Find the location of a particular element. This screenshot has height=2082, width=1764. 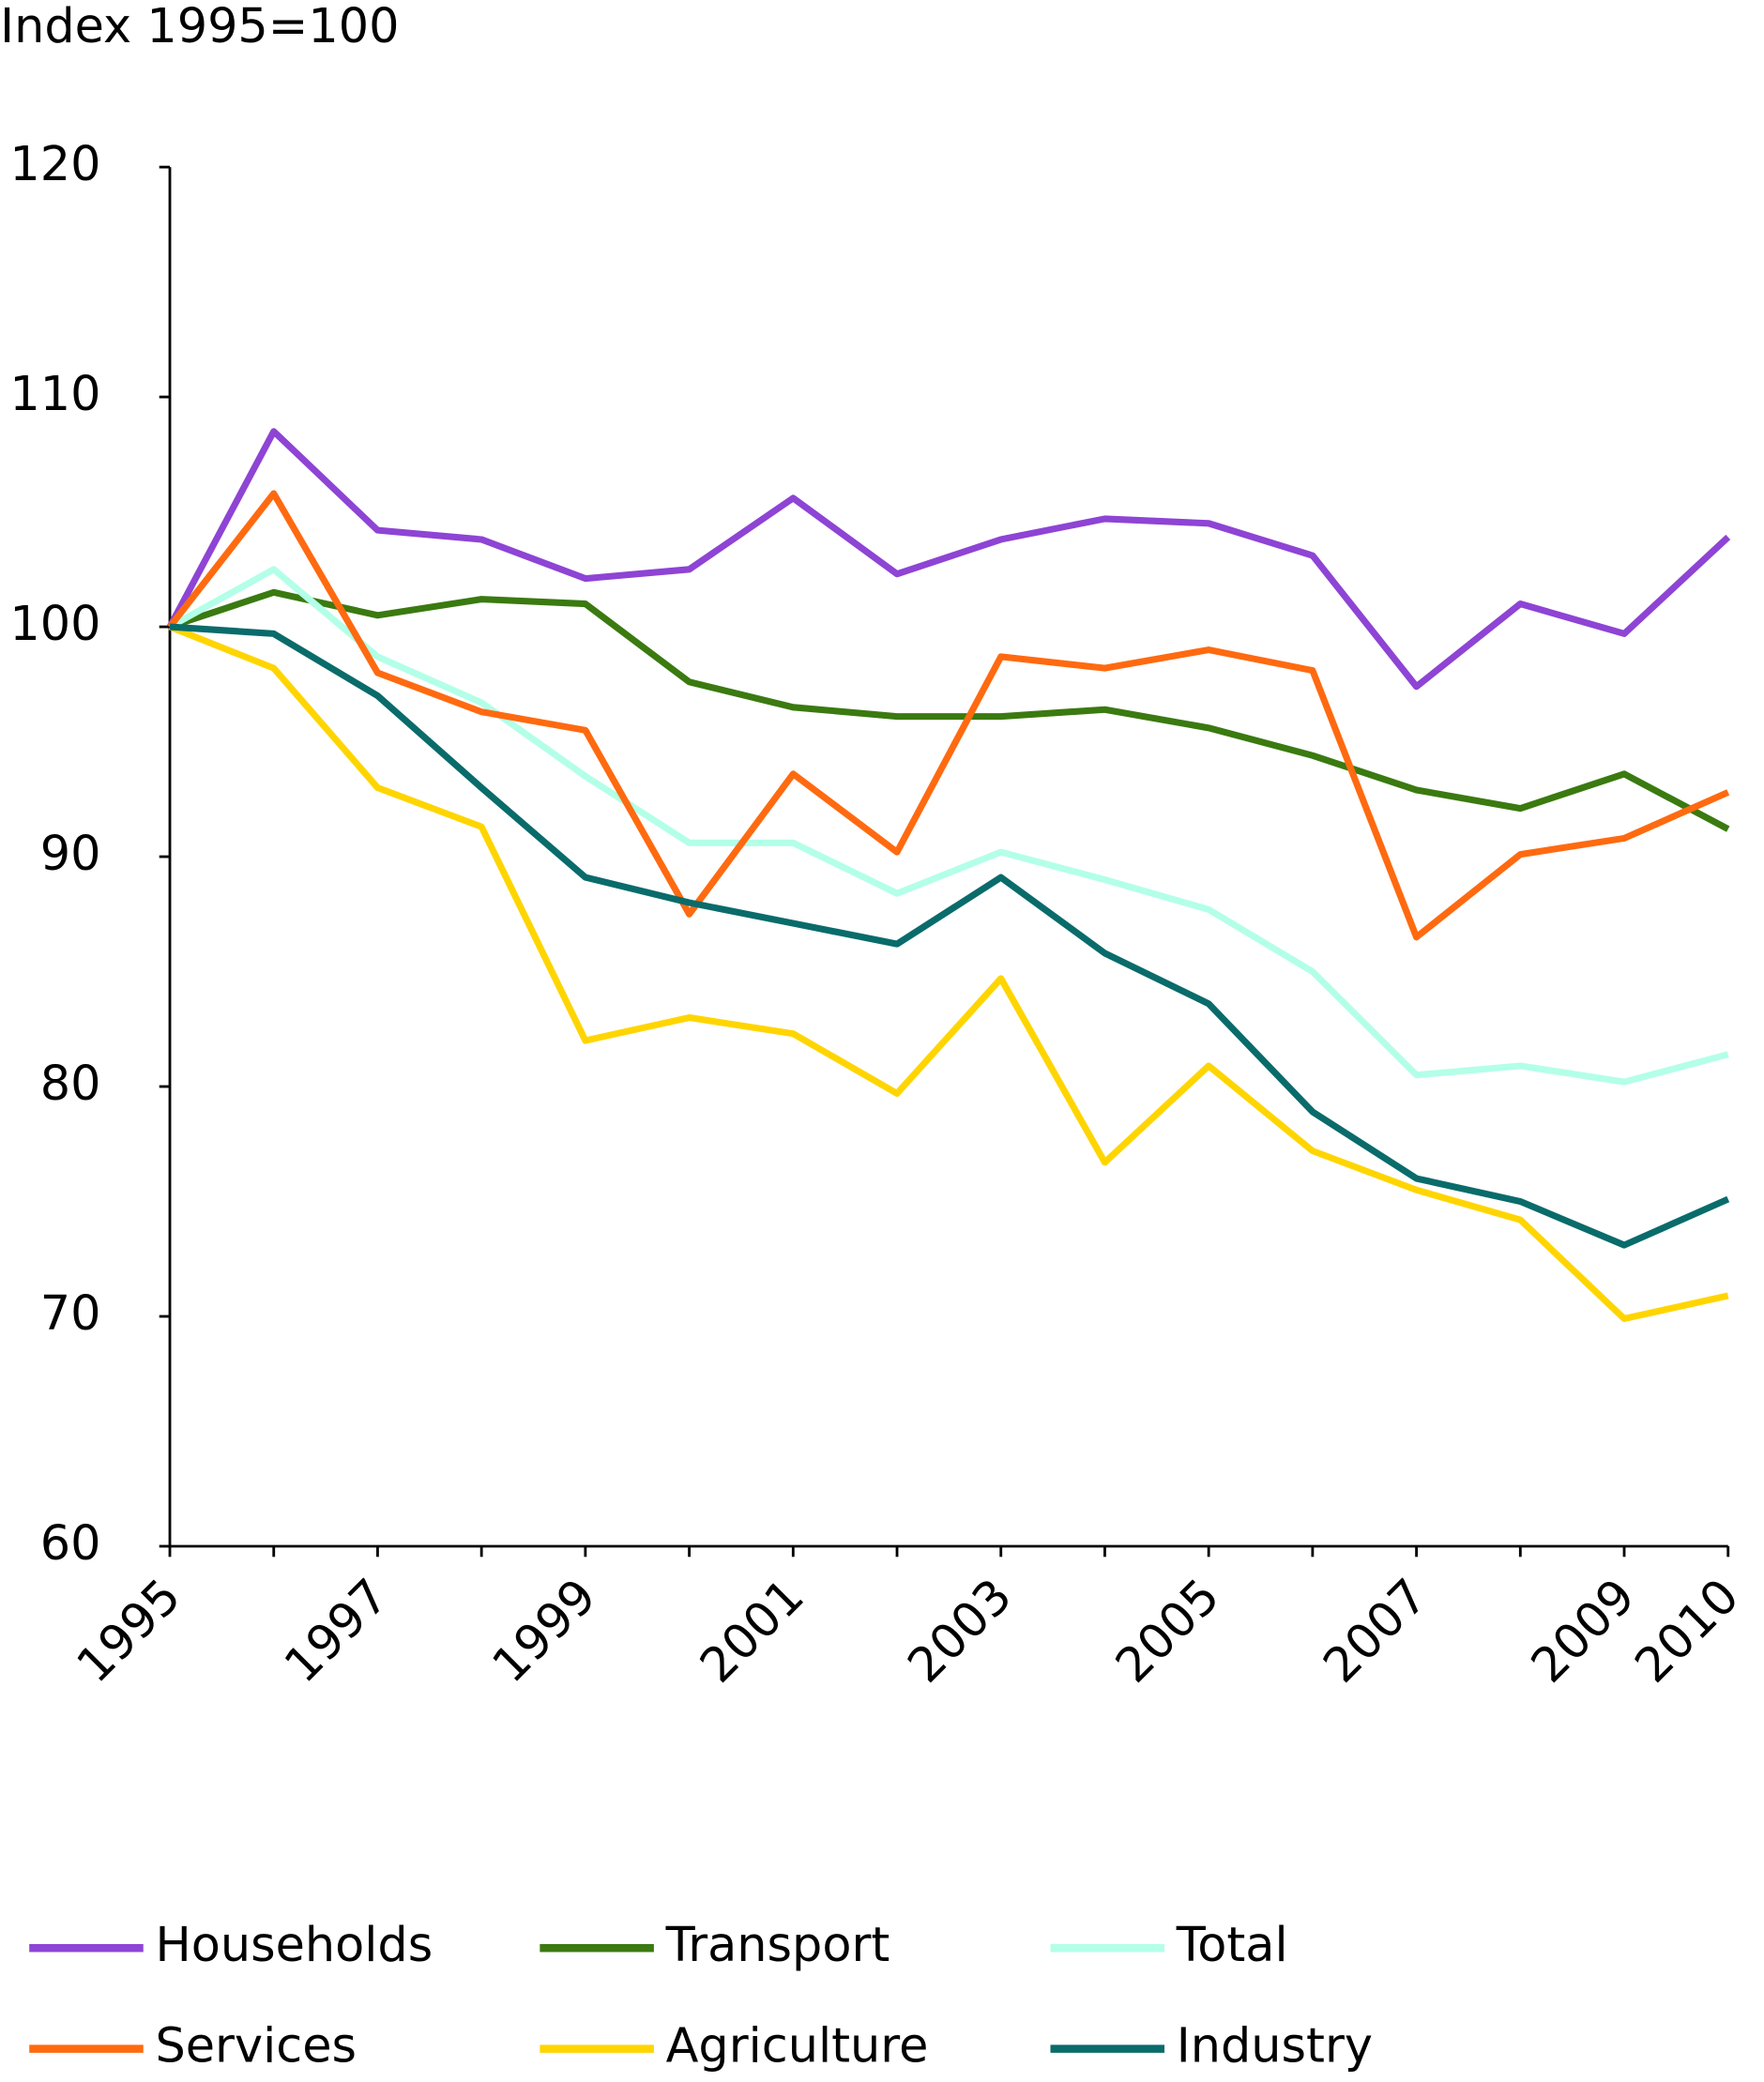

y-tick-label: 80 is located at coordinates (70, 1083).